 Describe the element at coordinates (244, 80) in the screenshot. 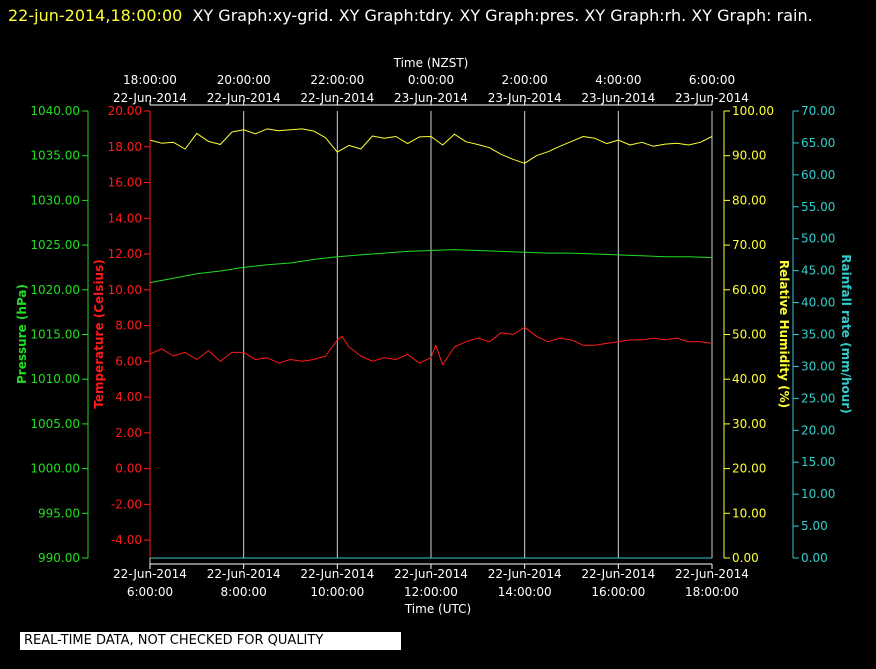

I see `x-tick-label-nzst-time: 20:00:00` at that location.